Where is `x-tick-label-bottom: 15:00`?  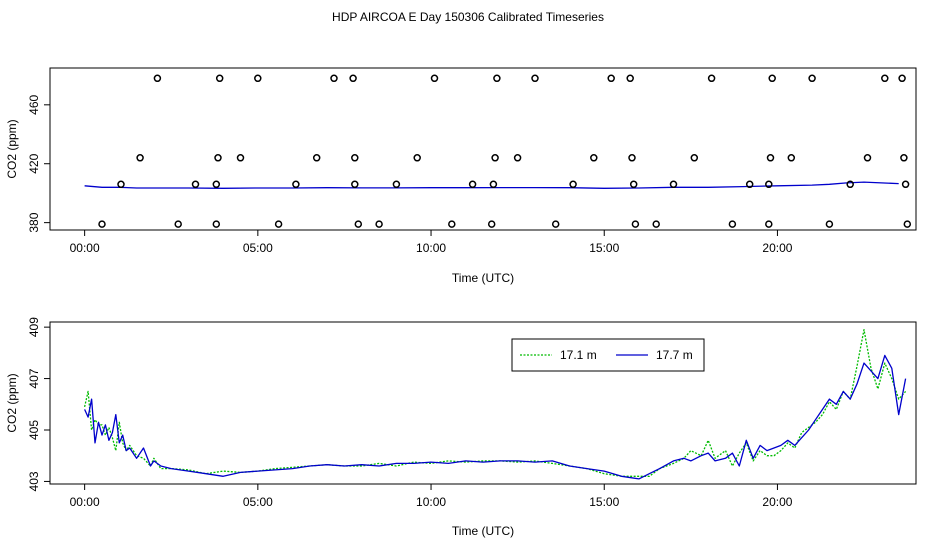 x-tick-label-bottom: 15:00 is located at coordinates (604, 502).